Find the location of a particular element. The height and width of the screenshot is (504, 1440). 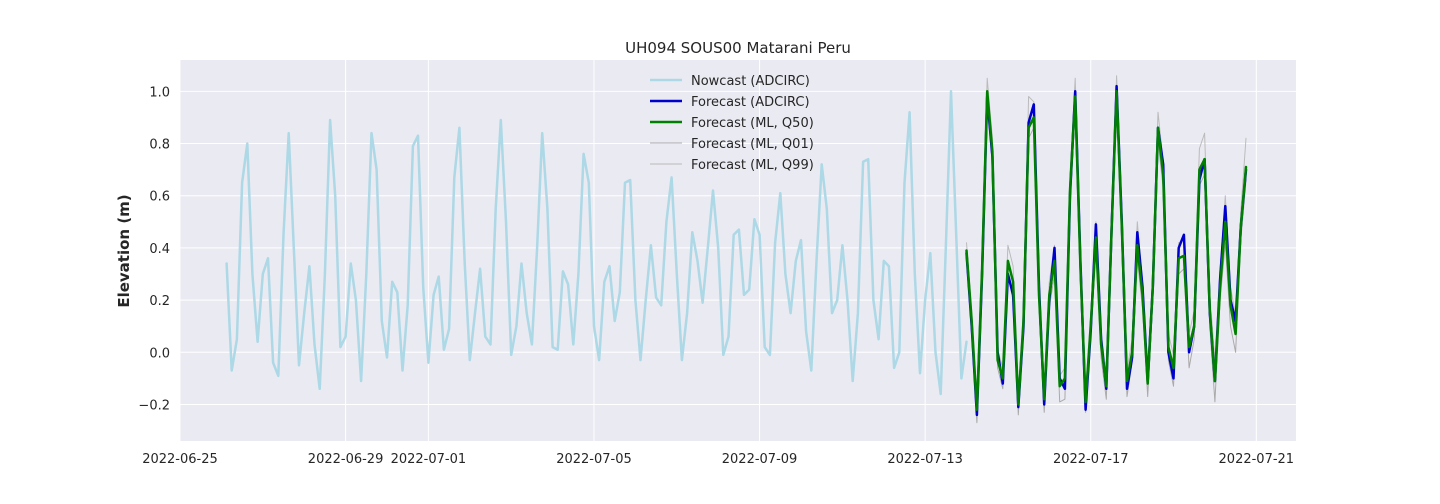

x-tick-label: 2022-07-05 is located at coordinates (594, 459).